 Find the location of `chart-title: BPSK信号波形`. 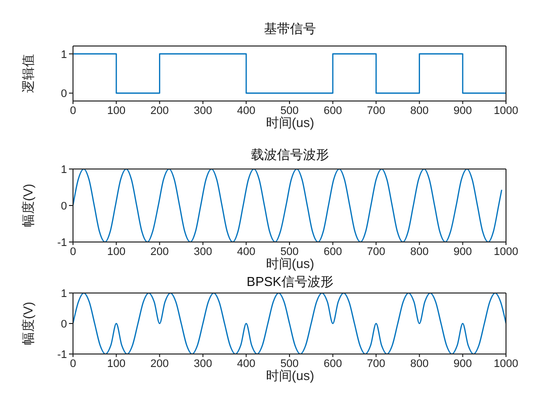

chart-title: BPSK信号波形 is located at coordinates (290, 282).